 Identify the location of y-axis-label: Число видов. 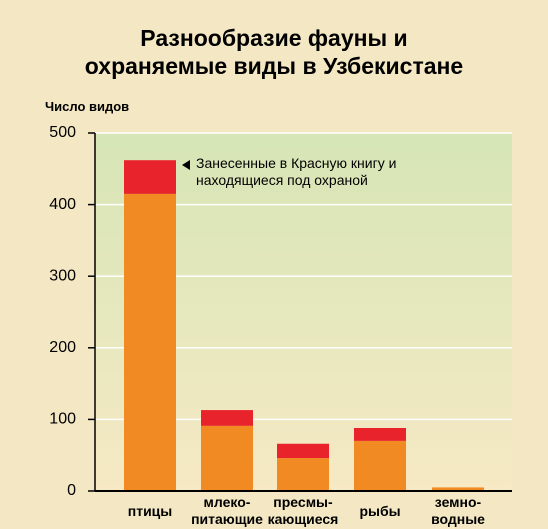
(87, 106).